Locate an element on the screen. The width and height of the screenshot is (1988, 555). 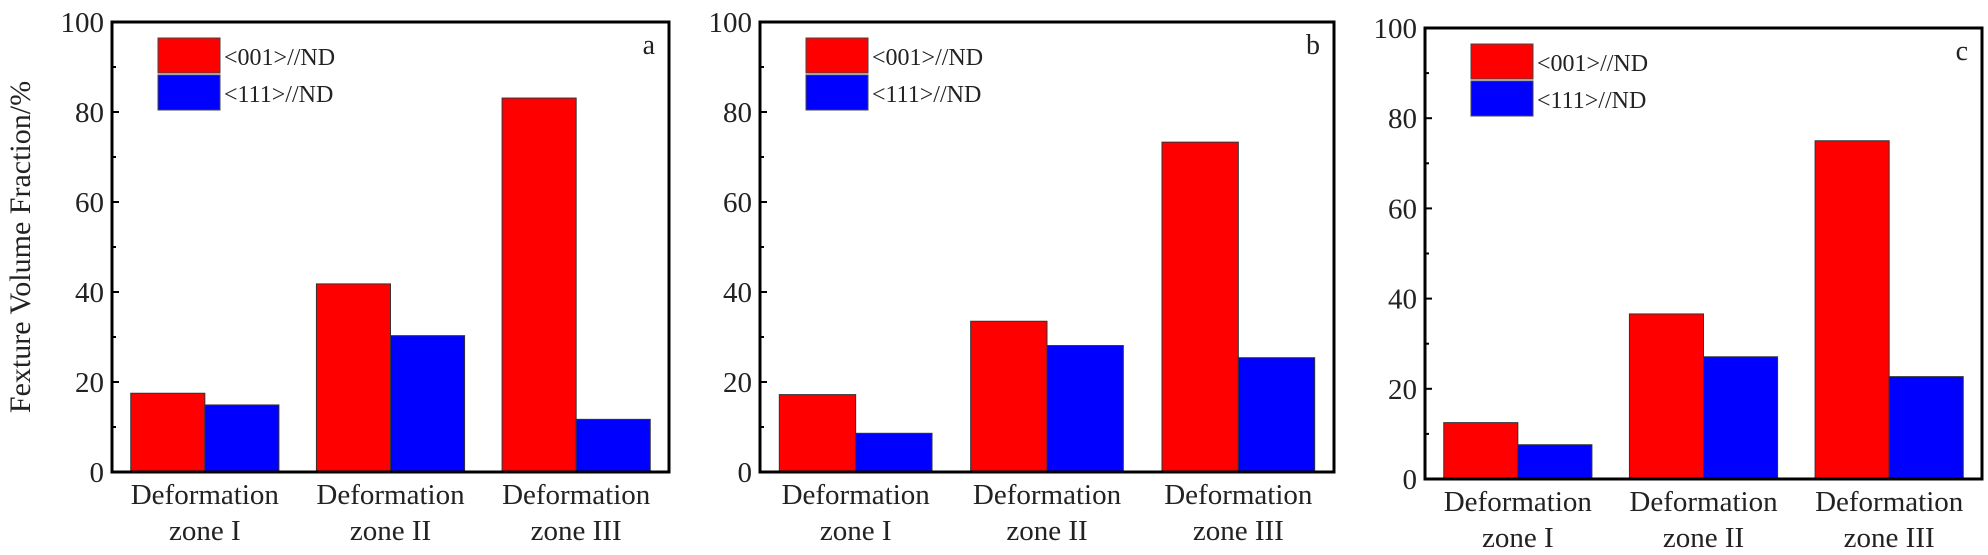
panel-label: b is located at coordinates (1313, 45).